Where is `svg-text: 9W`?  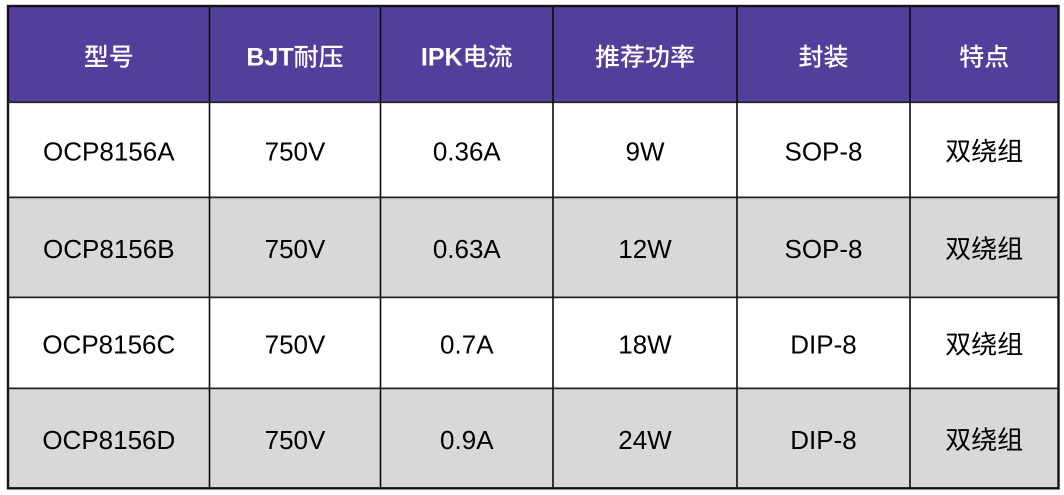 svg-text: 9W is located at coordinates (645, 151).